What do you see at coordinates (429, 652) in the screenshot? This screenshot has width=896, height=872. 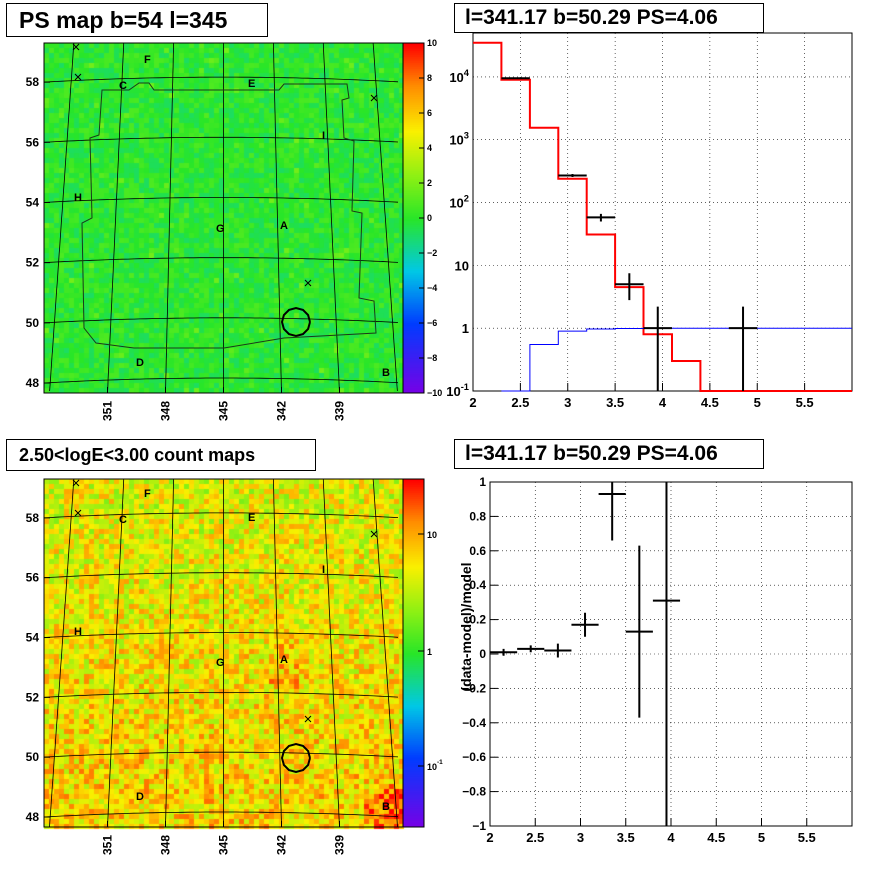 I see `count-colorbar-tick-label: 1` at bounding box center [429, 652].